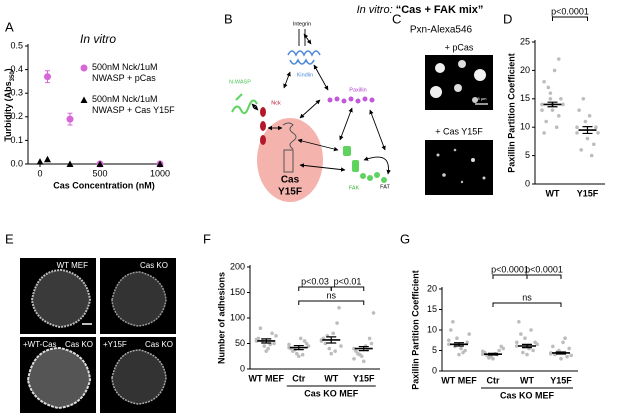  What do you see at coordinates (304, 57) in the screenshot?
I see `kindlin-shape` at bounding box center [304, 57].